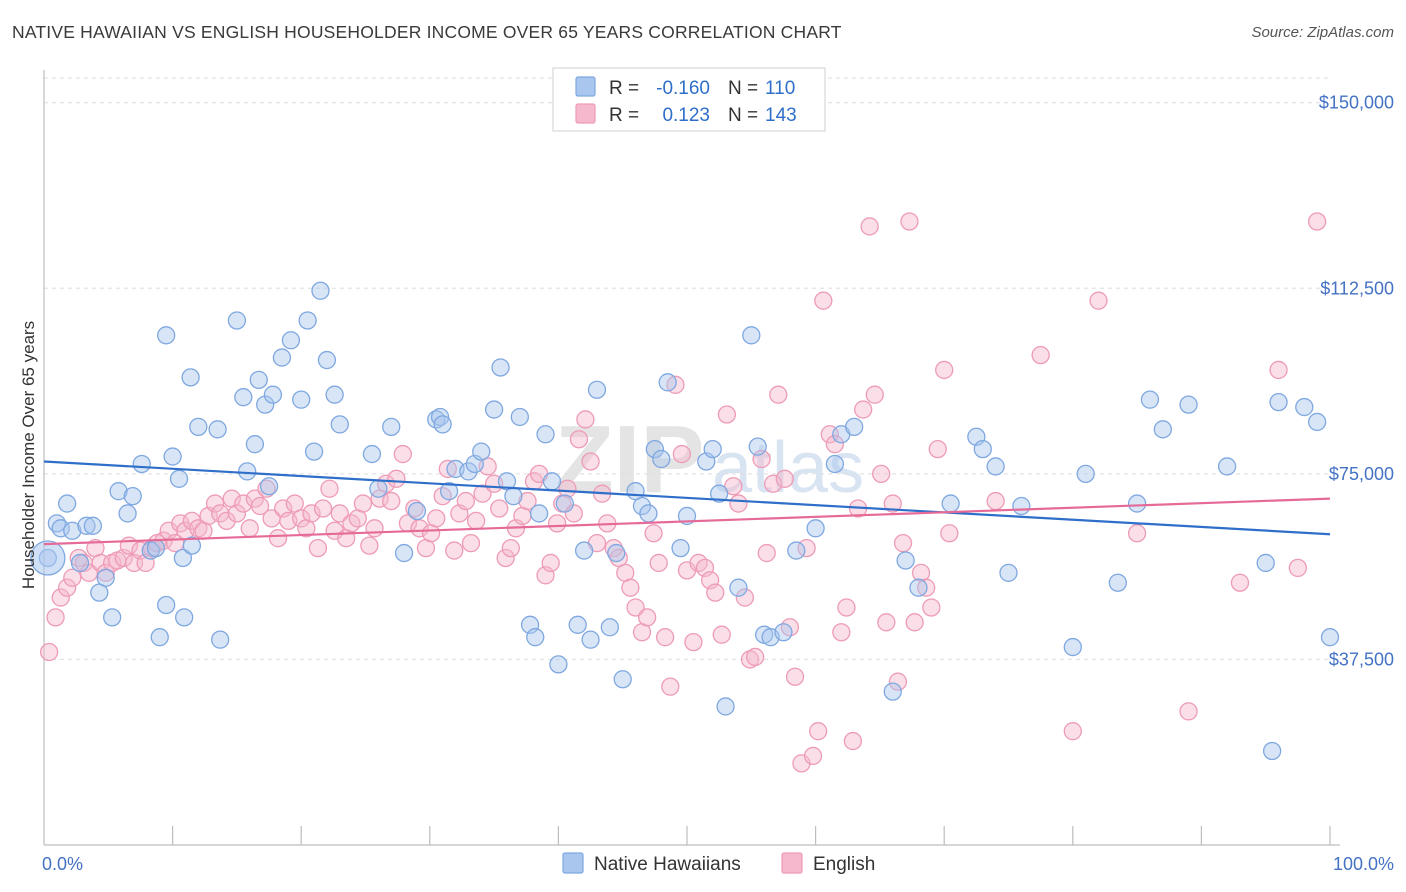 The width and height of the screenshot is (1406, 892). What do you see at coordinates (1361, 474) in the screenshot?
I see `y-tick-label: $75,000` at bounding box center [1361, 474].